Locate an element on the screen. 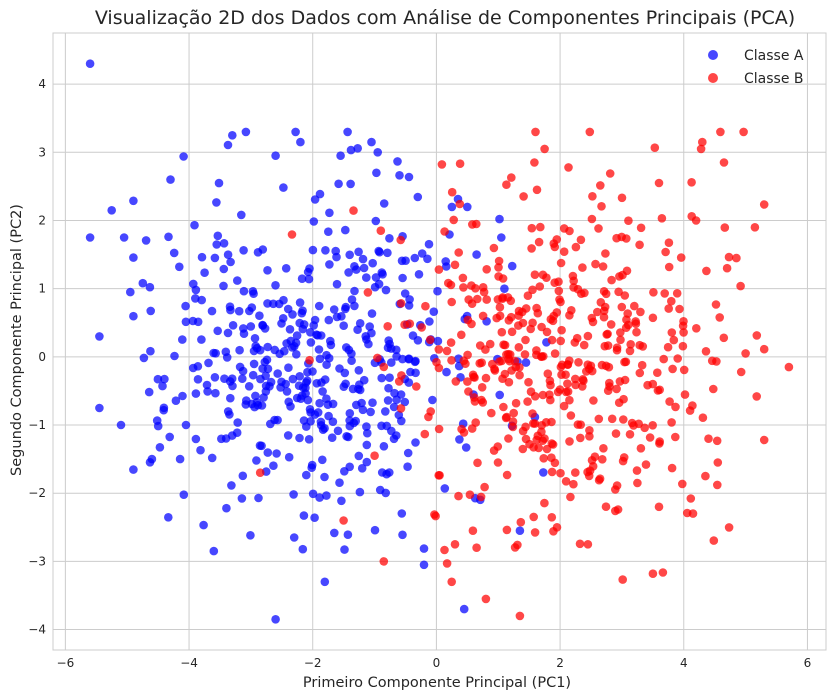  x-tick-label: 0 is located at coordinates (437, 663).